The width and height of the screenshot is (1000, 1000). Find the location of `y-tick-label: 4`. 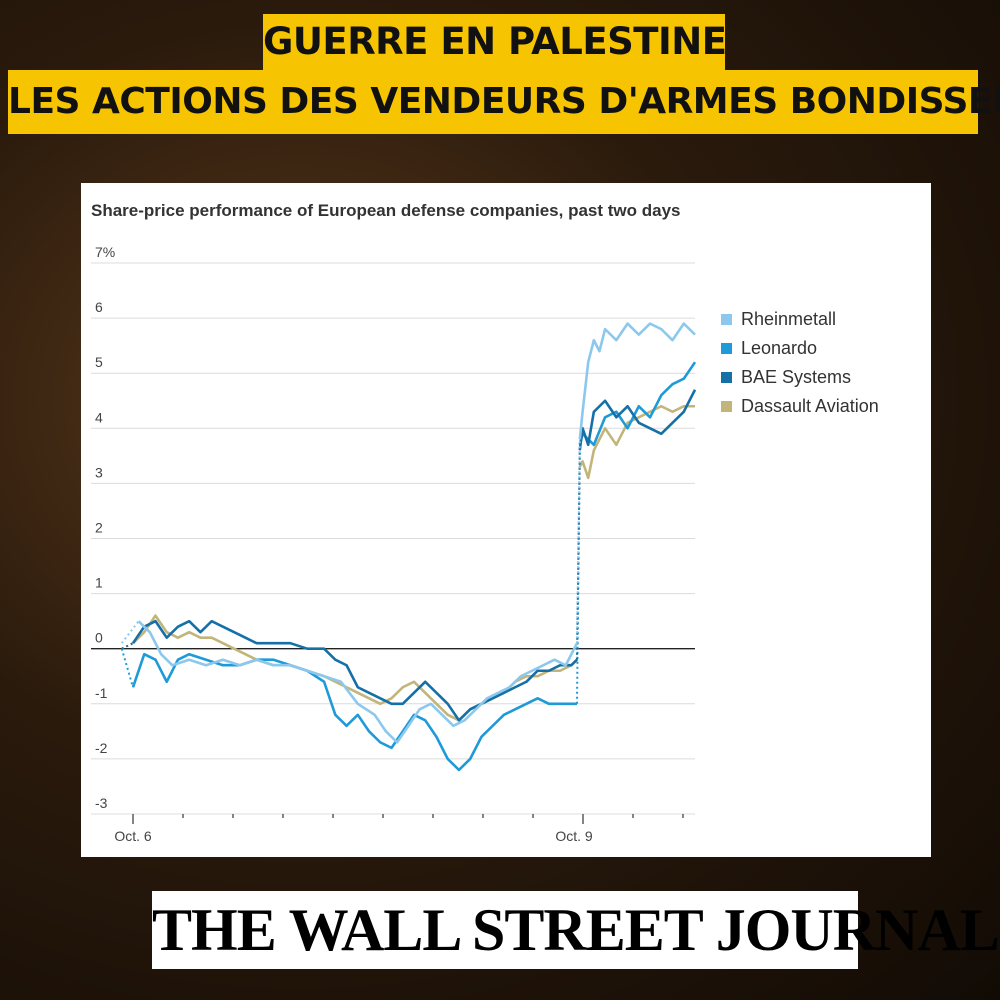

y-tick-label: 4 is located at coordinates (99, 417).